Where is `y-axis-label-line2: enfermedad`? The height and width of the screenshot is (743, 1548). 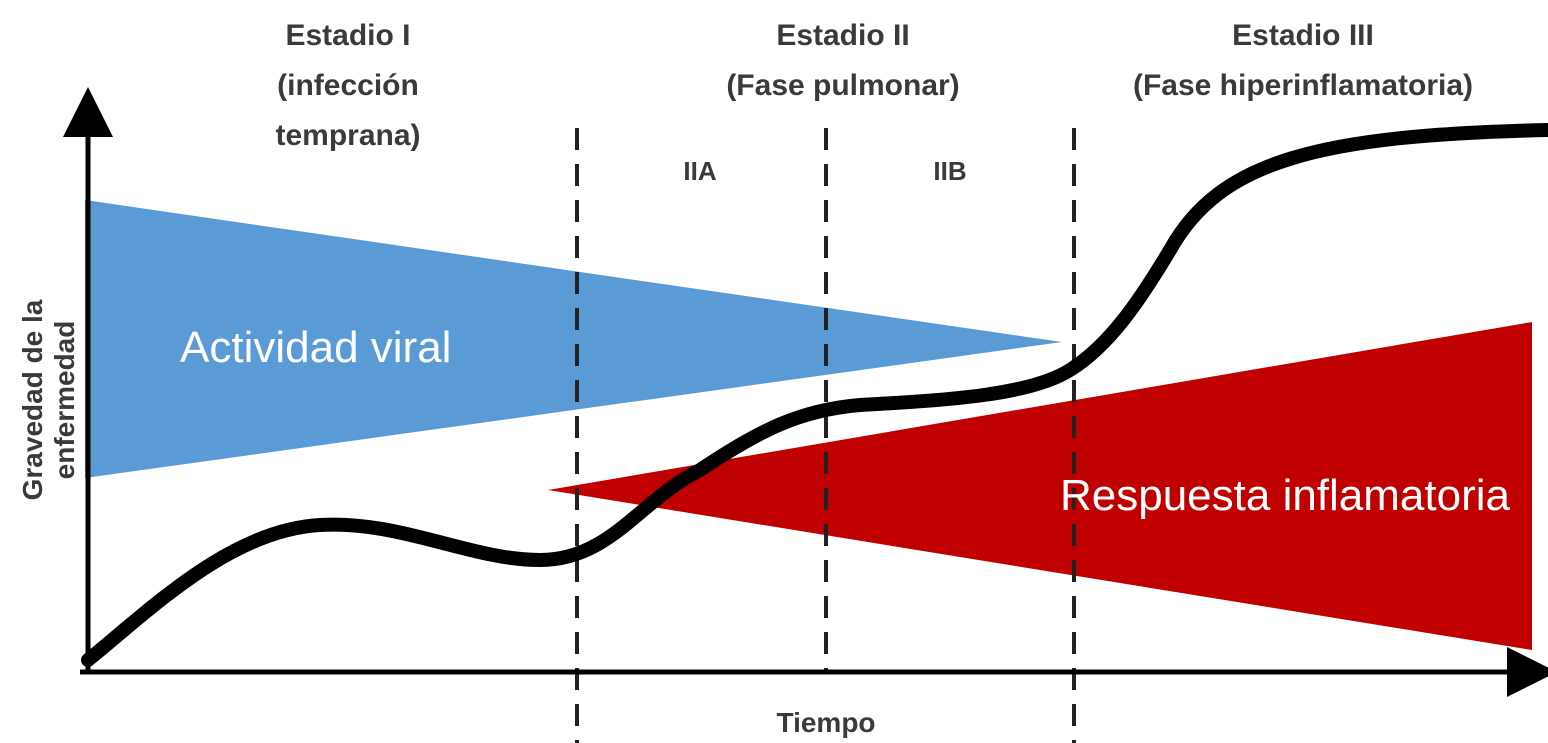 y-axis-label-line2: enfermedad is located at coordinates (64, 400).